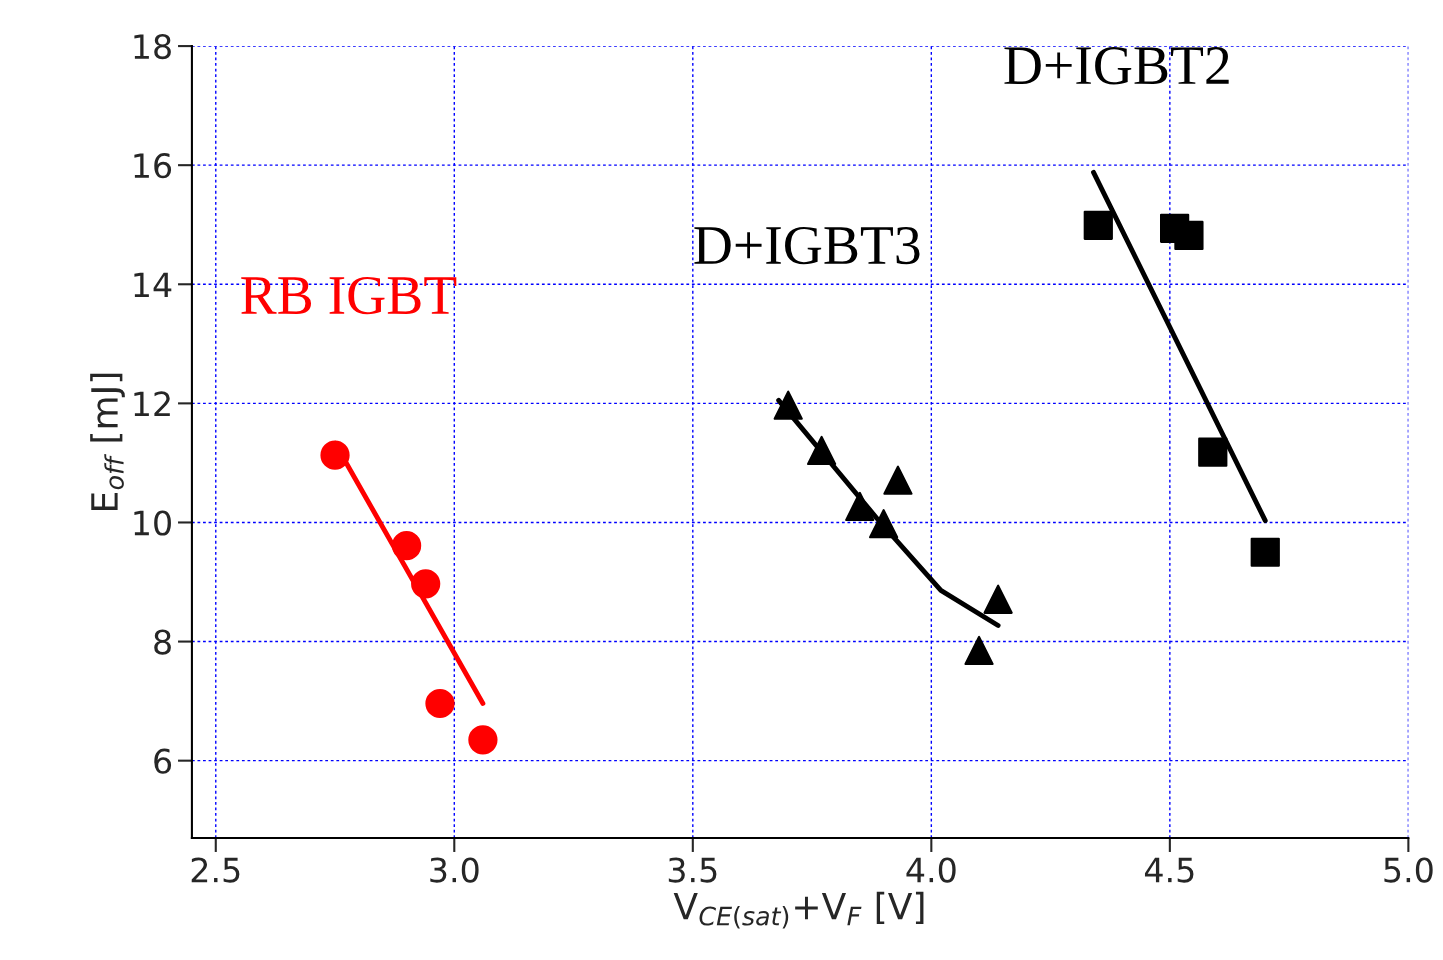 This screenshot has width=1443, height=960. What do you see at coordinates (152, 404) in the screenshot?
I see `y-tick-label: 12` at bounding box center [152, 404].